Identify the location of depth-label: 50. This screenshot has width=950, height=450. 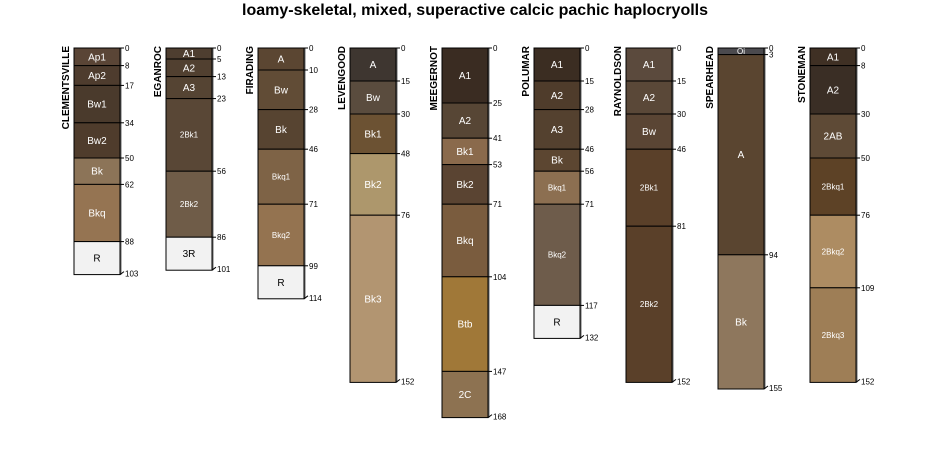
(865, 158).